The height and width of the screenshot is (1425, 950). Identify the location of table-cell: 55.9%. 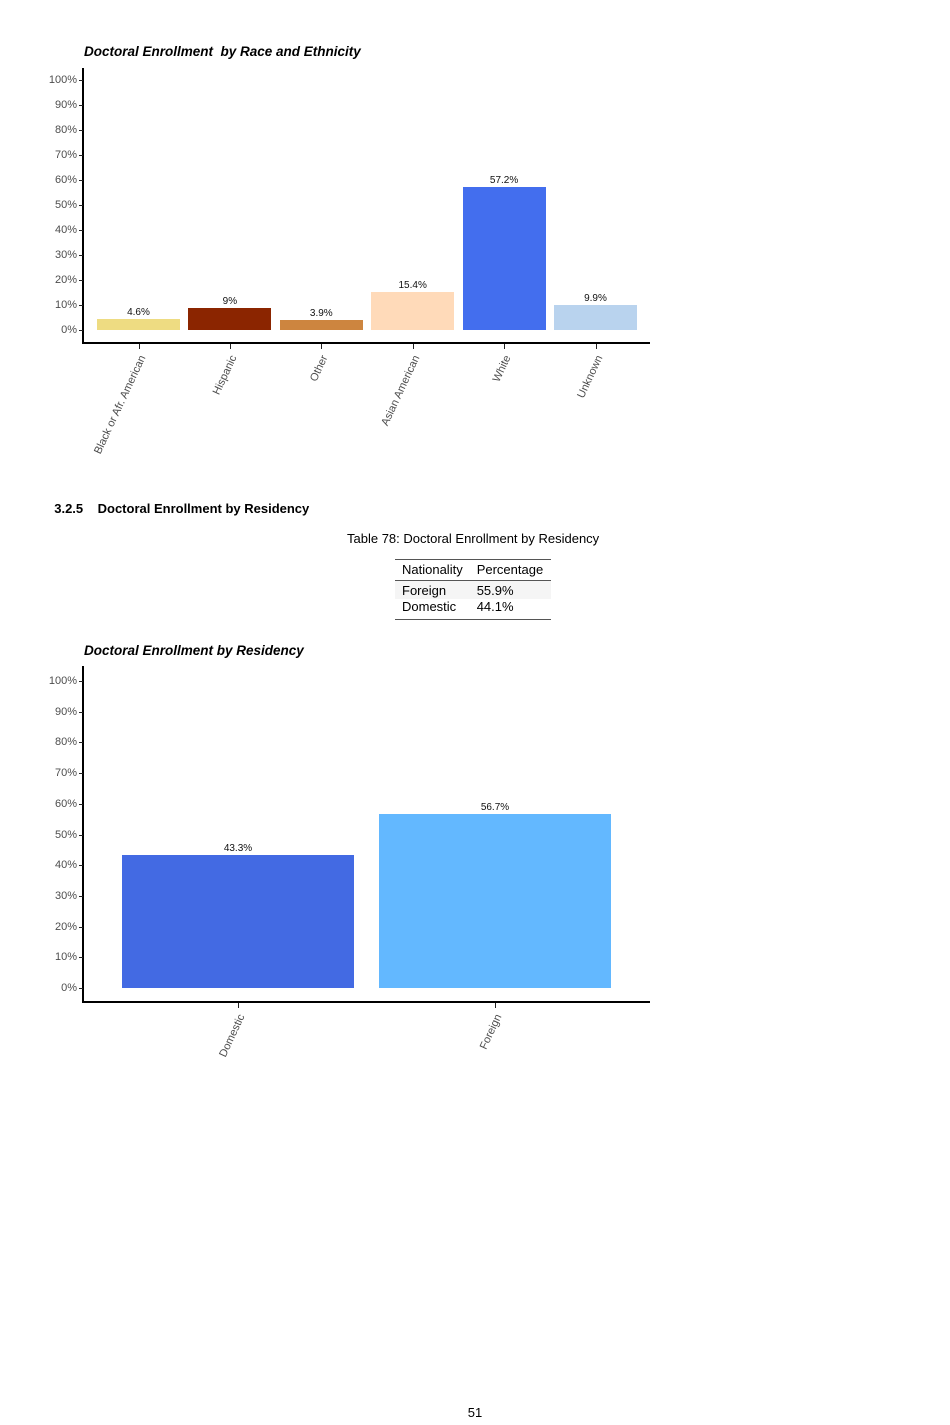
(495, 590).